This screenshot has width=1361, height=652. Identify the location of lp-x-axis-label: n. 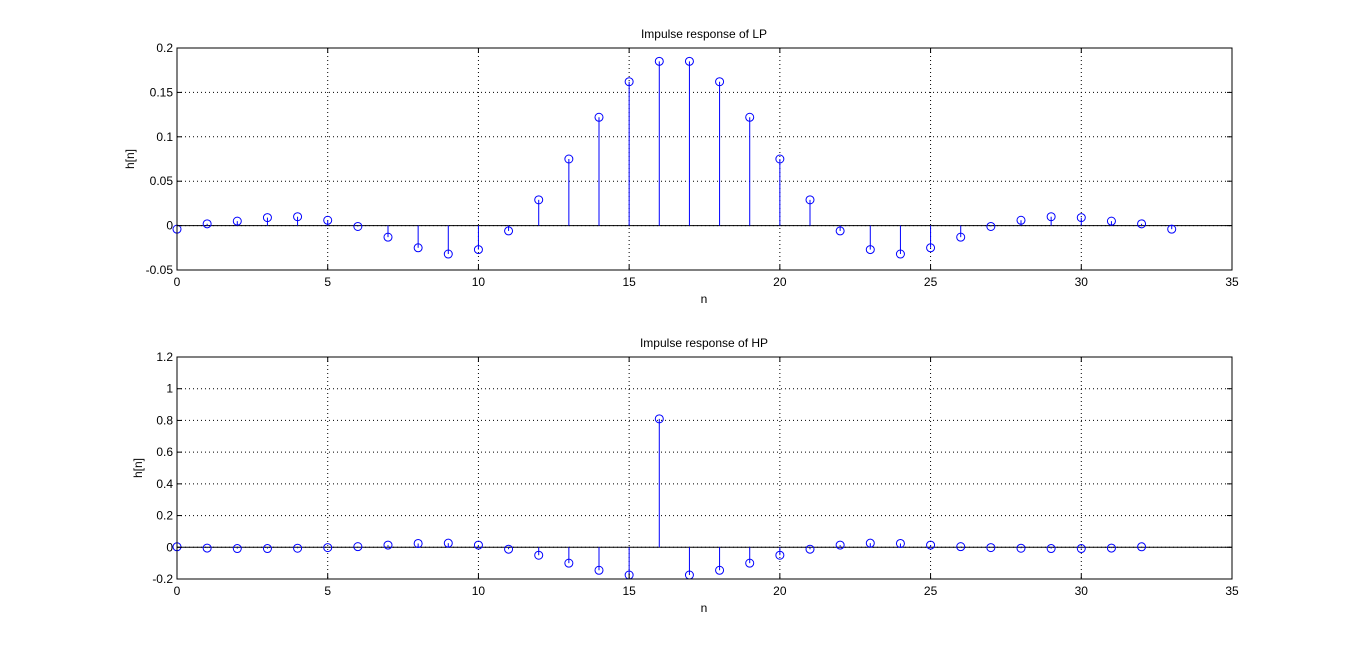
(704, 299).